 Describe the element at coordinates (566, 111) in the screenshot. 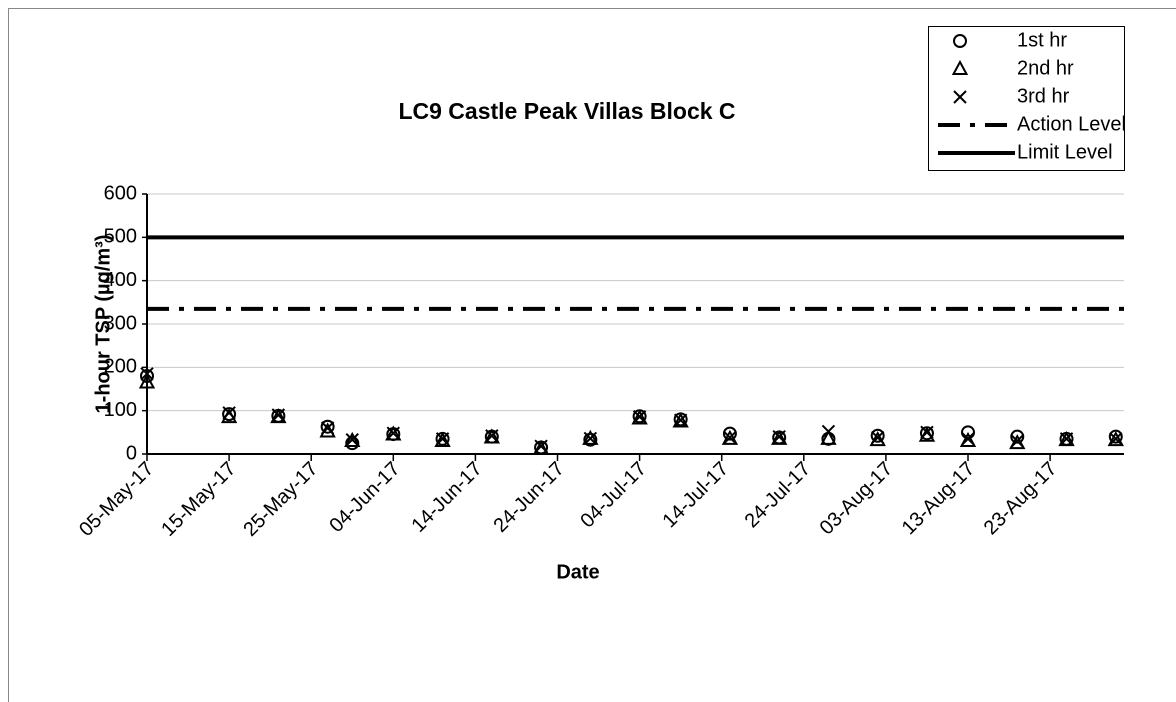

I see `chart-title: LC9 Castle Peak Villas Block C` at that location.